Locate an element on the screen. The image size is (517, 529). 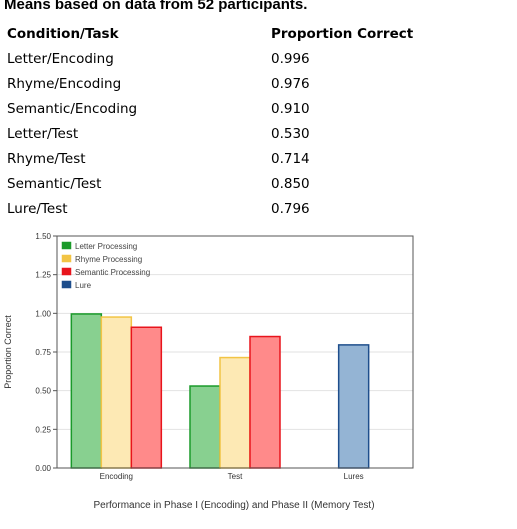
y-axis-label: Proportion Correct is located at coordinates (8, 352).